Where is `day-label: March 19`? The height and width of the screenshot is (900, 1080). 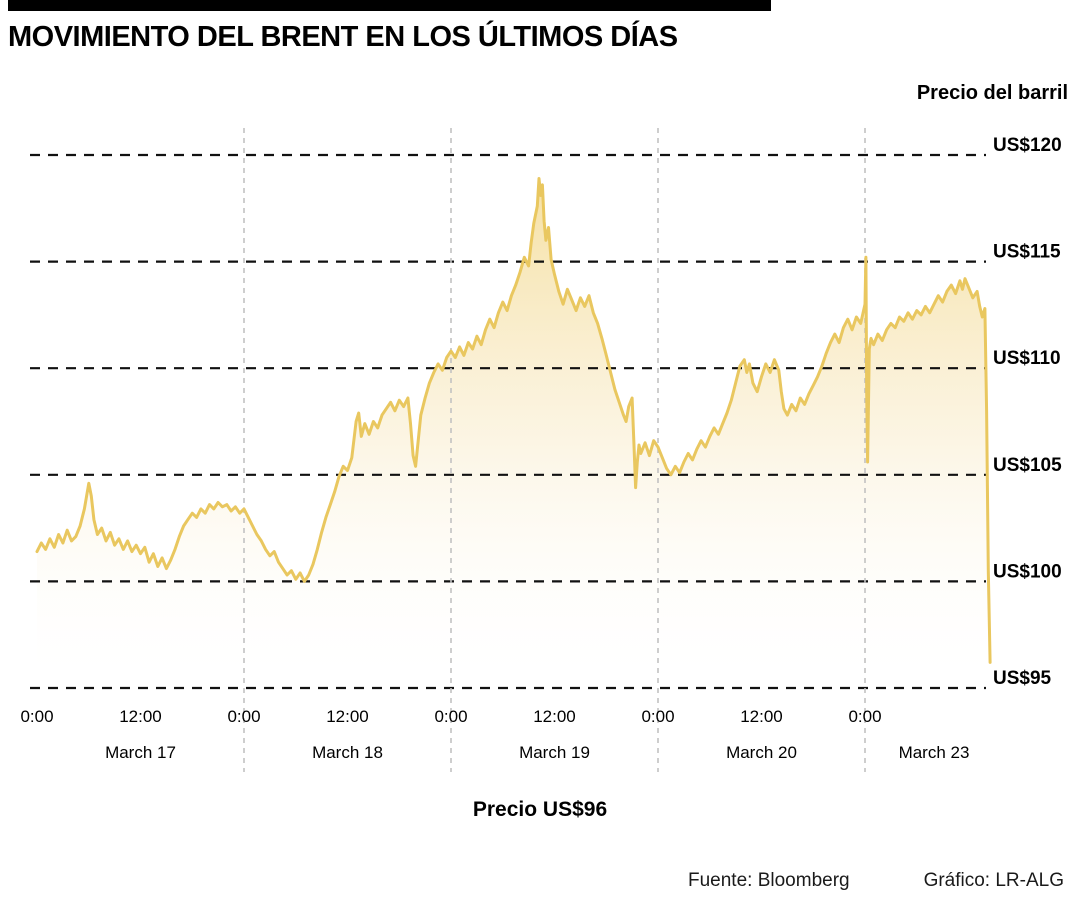 day-label: March 19 is located at coordinates (554, 752).